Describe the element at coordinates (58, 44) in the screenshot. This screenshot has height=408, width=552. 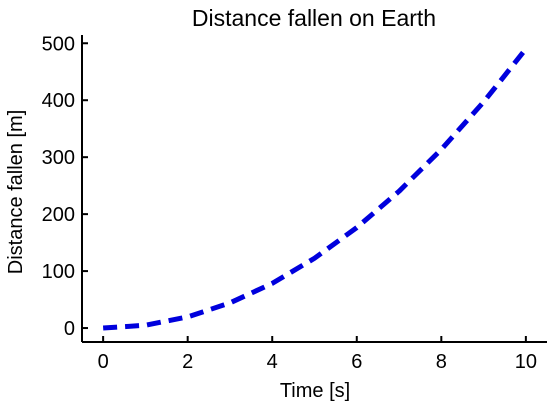
I see `y-tick-label: 500` at that location.